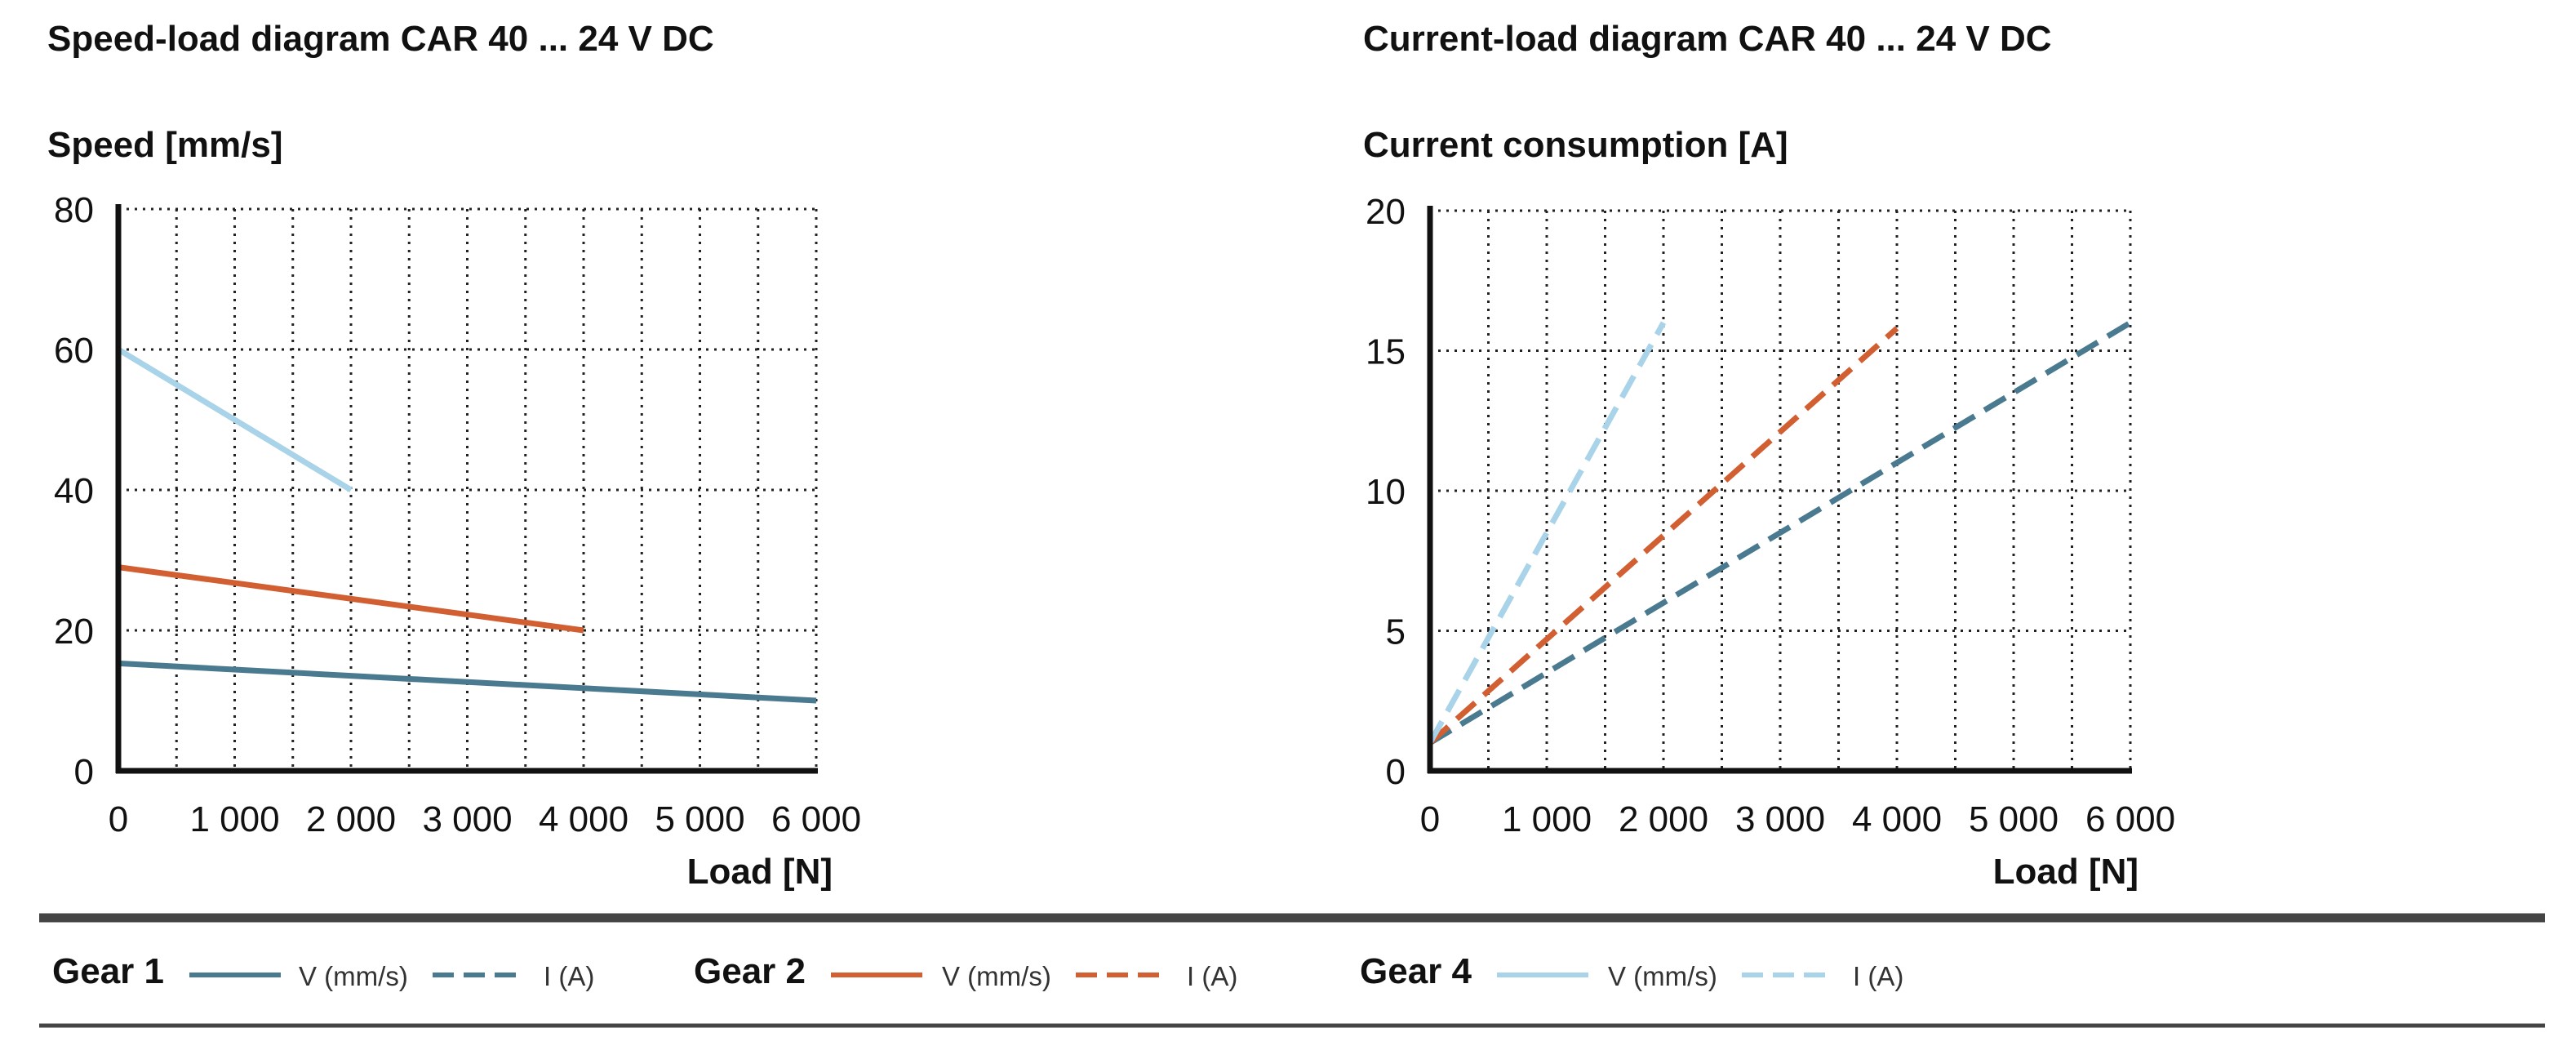 The width and height of the screenshot is (2576, 1046). I want to click on y-tick-label: 40, so click(74, 491).